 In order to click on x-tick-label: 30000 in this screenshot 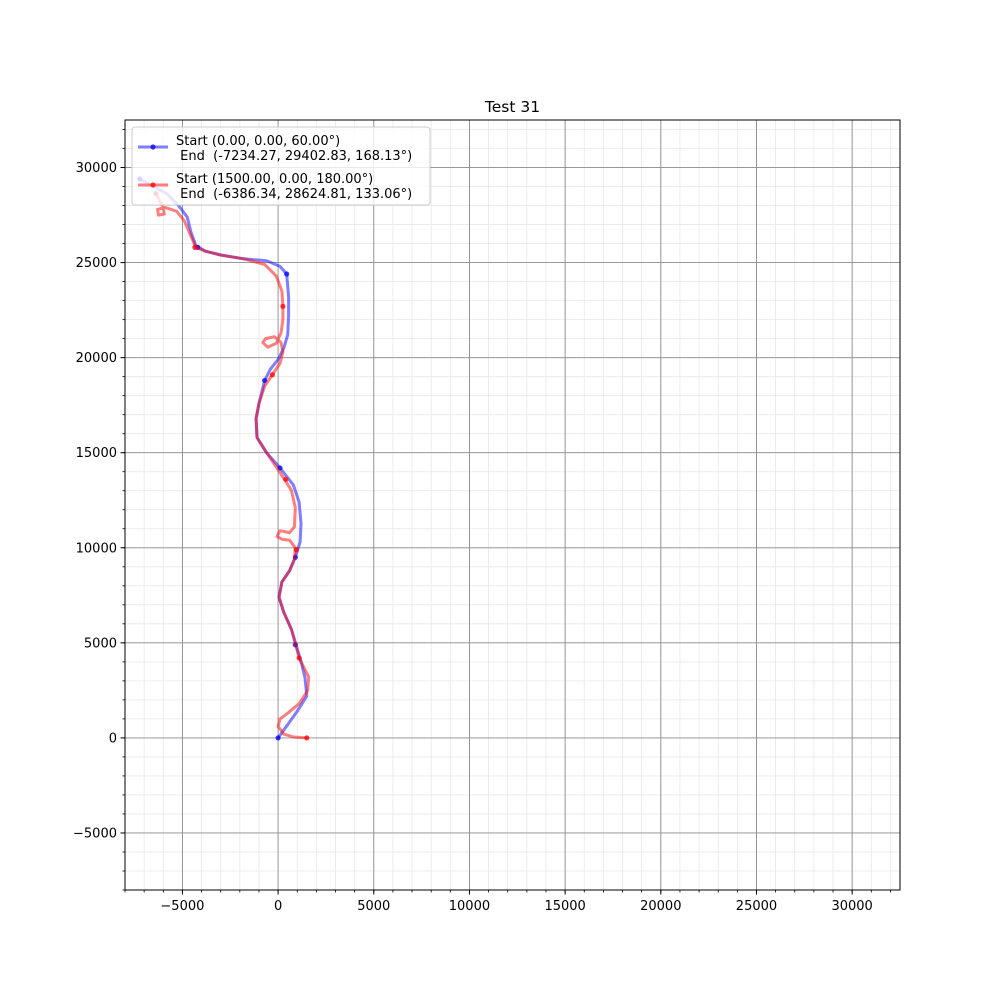, I will do `click(851, 906)`.